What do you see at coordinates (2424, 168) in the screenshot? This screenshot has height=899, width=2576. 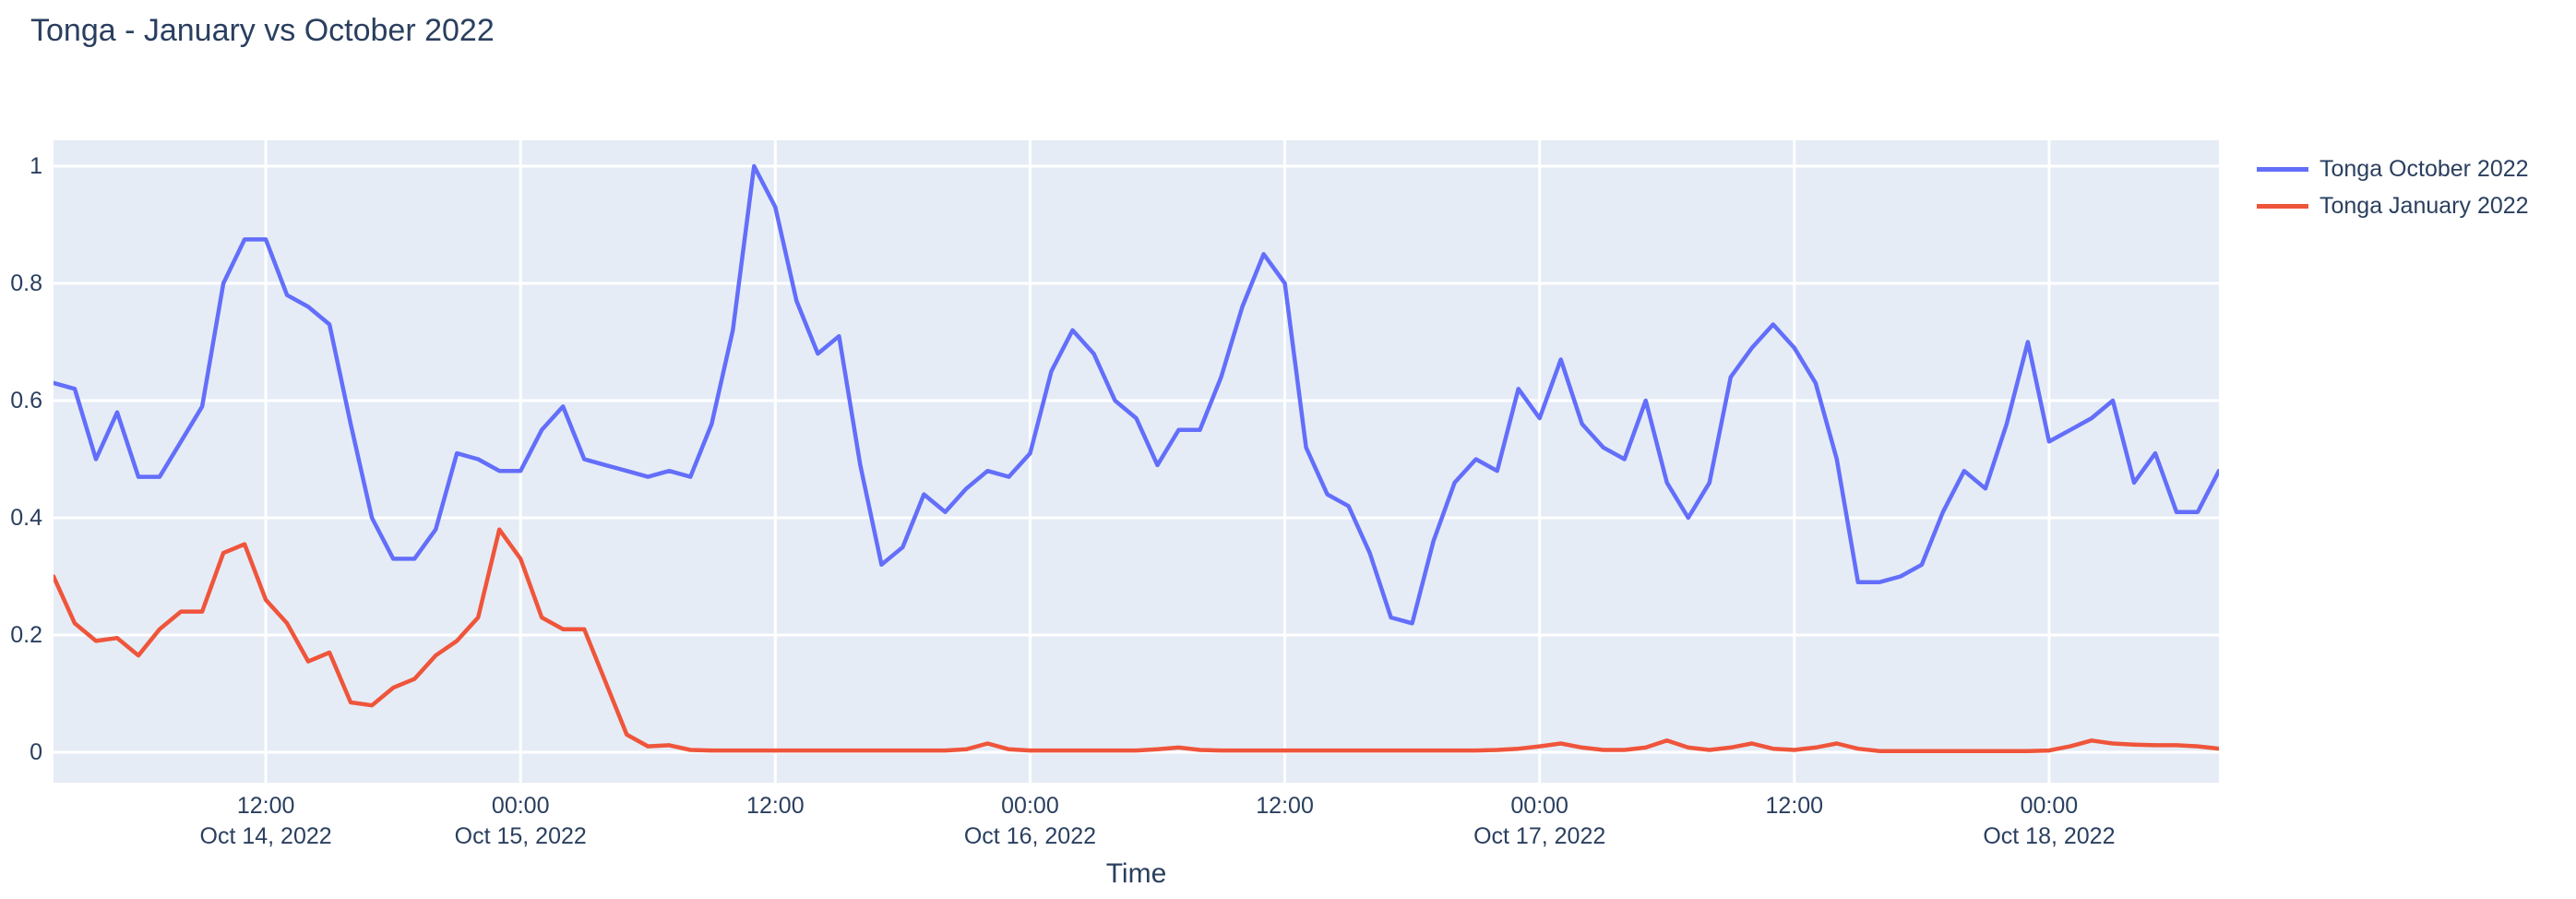 I see `legend-label: Tonga October 2022` at bounding box center [2424, 168].